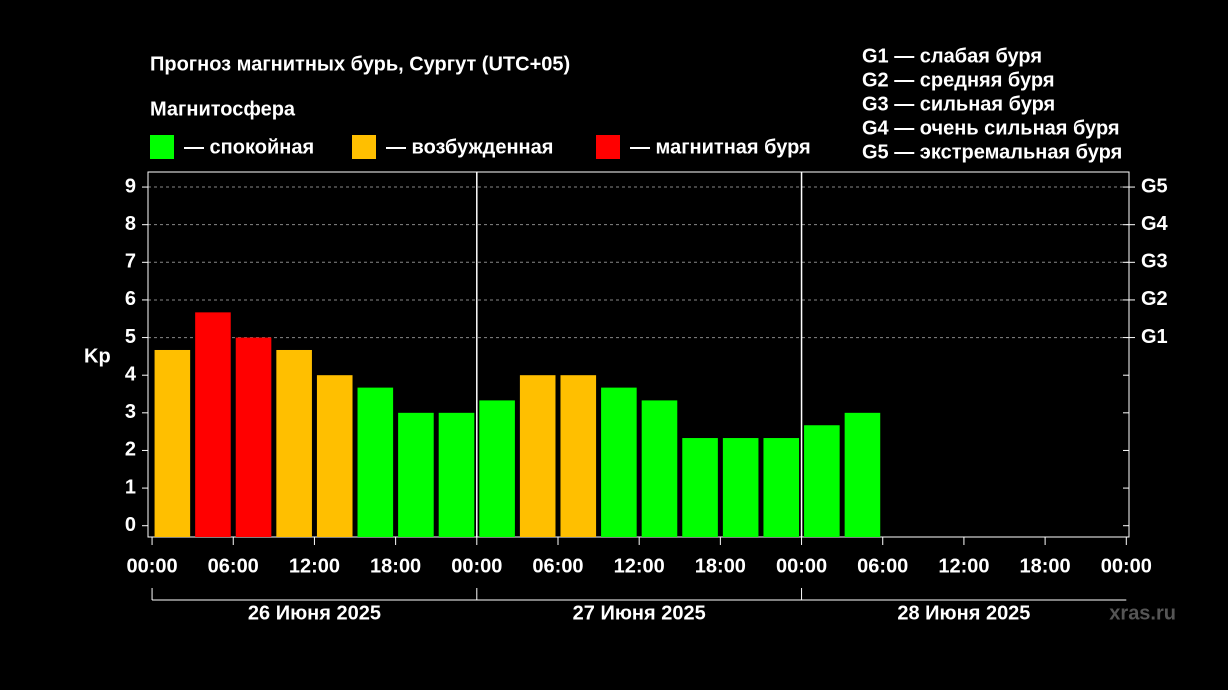  Describe the element at coordinates (1154, 299) in the screenshot. I see `y2-tick-label: G2` at that location.